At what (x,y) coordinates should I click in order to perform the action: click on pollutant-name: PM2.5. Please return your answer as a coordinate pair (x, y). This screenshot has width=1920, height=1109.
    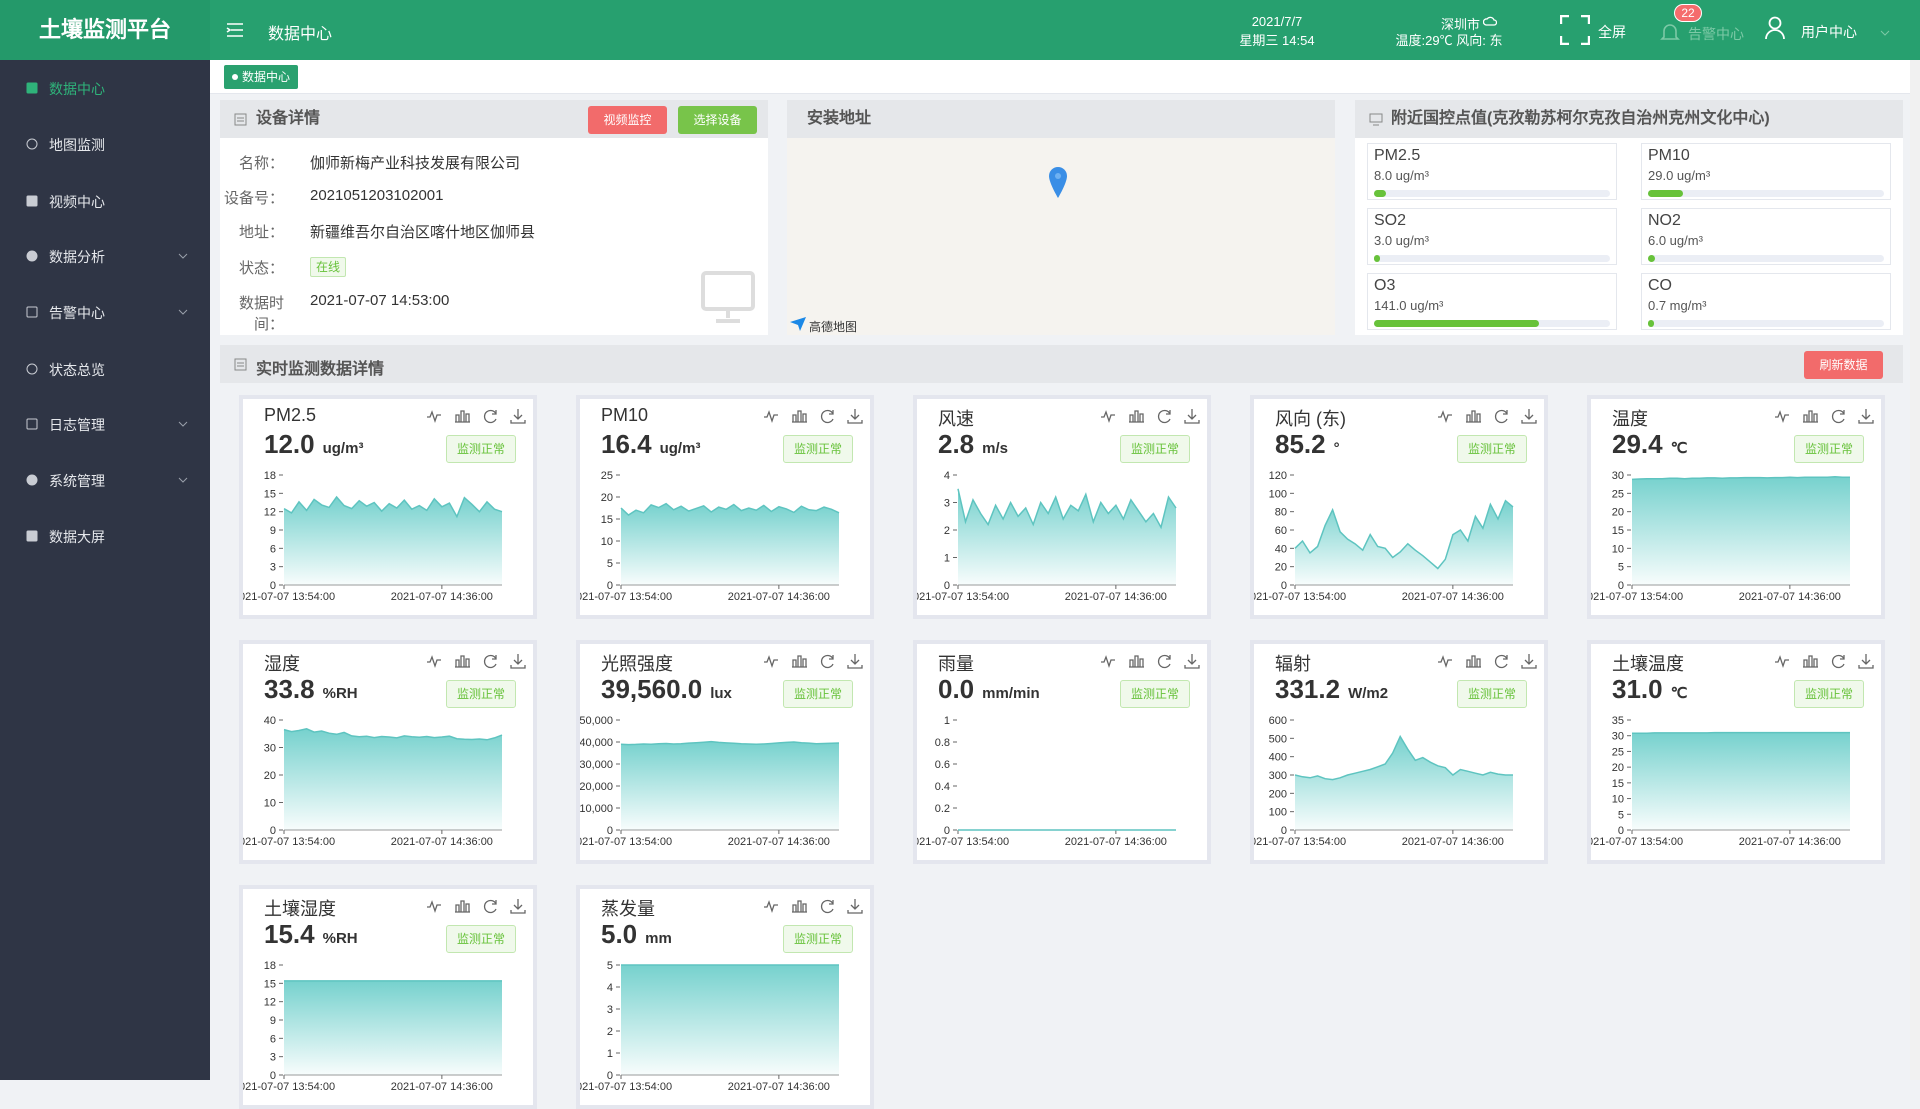
    Looking at the image, I should click on (1397, 155).